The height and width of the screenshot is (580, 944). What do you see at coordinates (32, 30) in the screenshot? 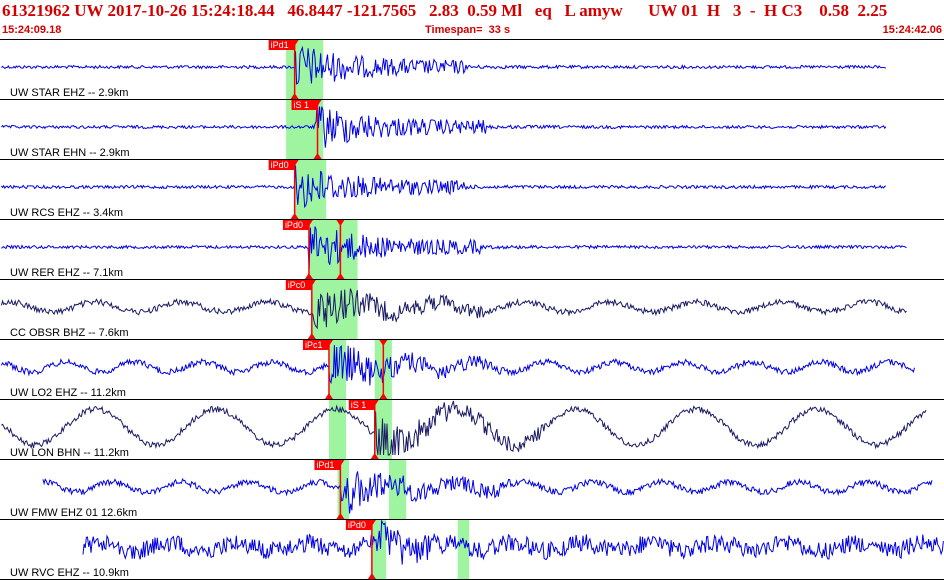
I see `start-time: 15:24:09.18` at bounding box center [32, 30].